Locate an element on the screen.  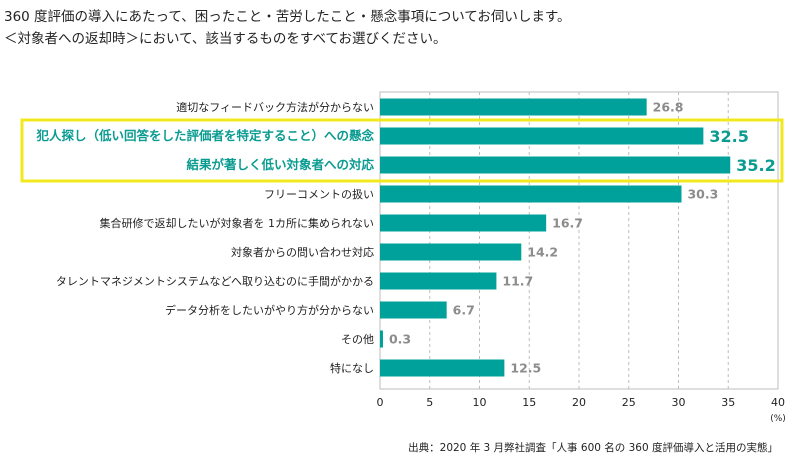
x-tick-label: 15 is located at coordinates (529, 402).